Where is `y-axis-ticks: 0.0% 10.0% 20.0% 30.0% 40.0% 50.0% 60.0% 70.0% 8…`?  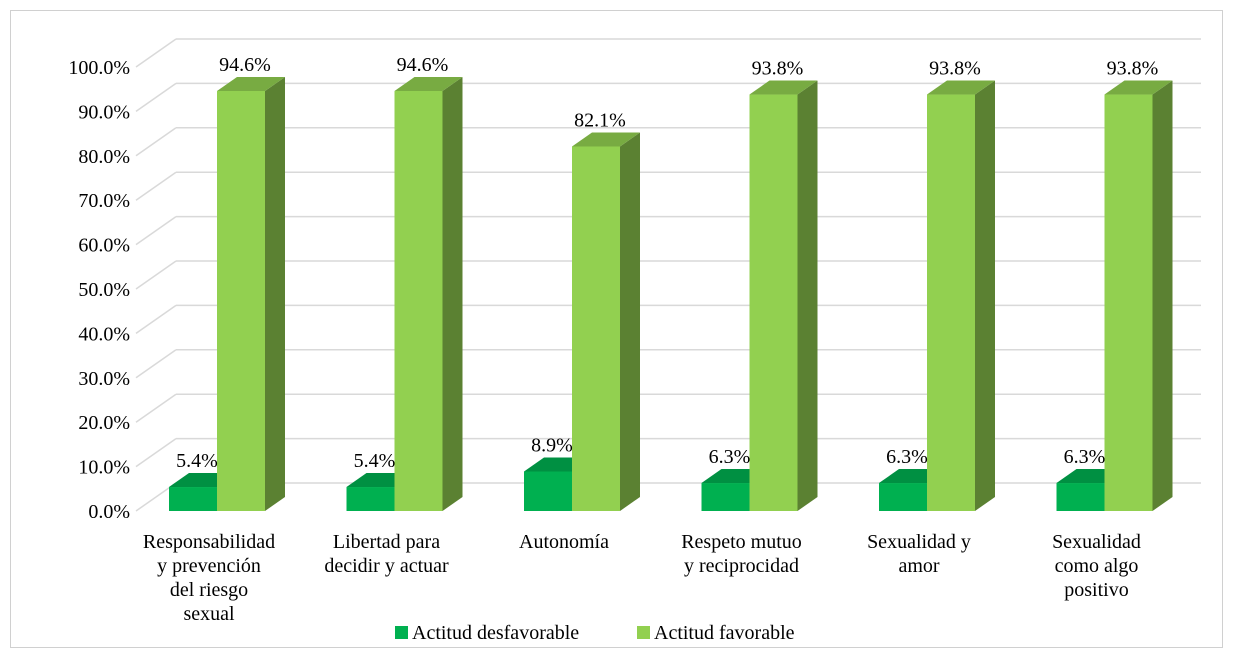 y-axis-ticks: 0.0% 10.0% 20.0% 30.0% 40.0% 50.0% 60.0% 70.0% 8… is located at coordinates (99, 290).